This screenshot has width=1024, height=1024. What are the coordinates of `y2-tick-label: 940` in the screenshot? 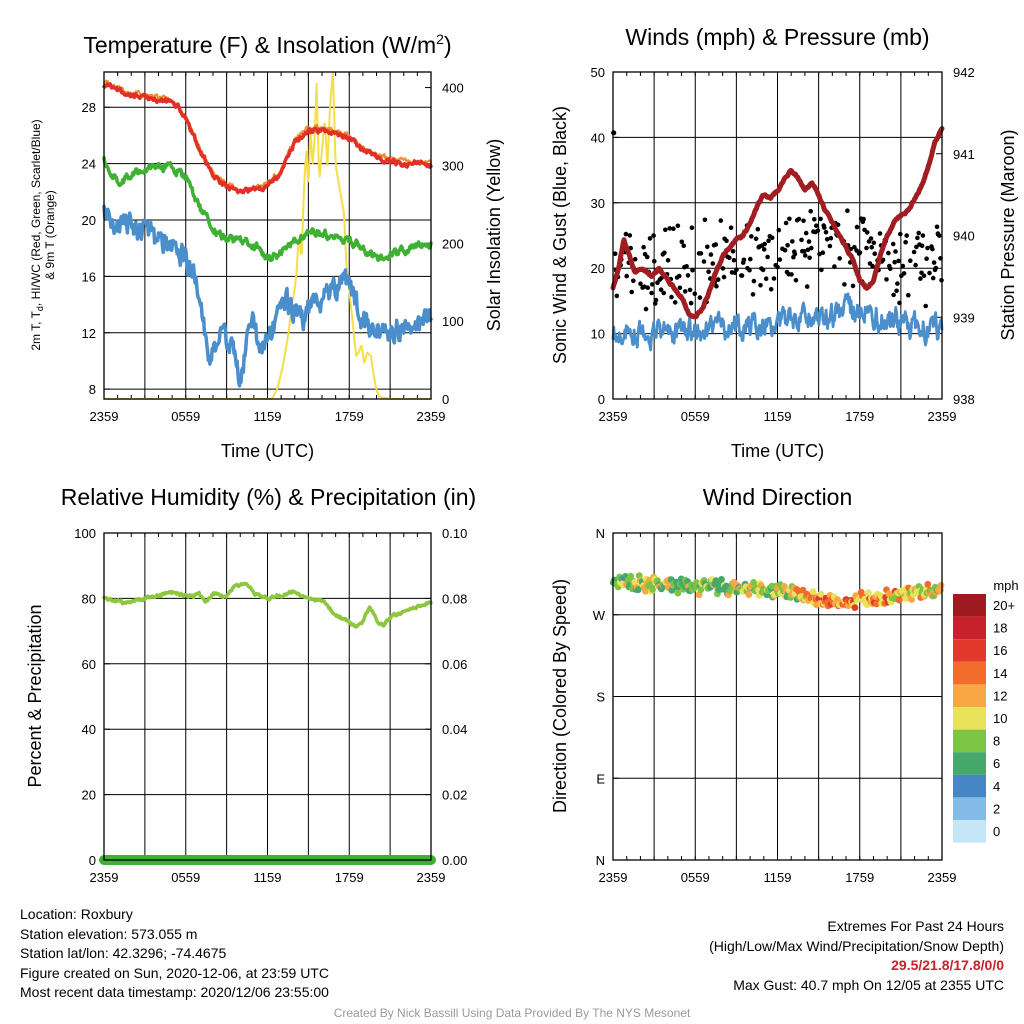 It's located at (964, 236).